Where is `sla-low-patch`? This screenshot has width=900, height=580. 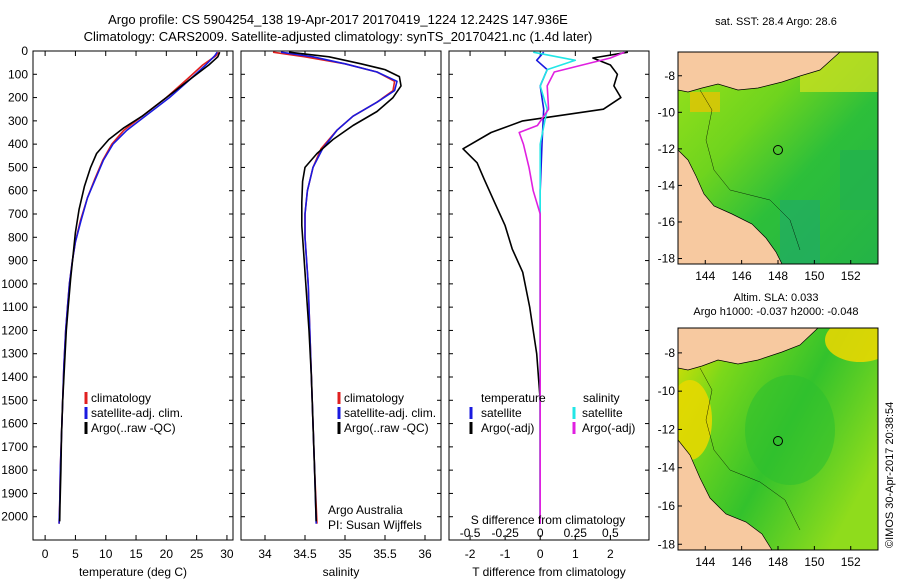
sla-low-patch is located at coordinates (790, 430).